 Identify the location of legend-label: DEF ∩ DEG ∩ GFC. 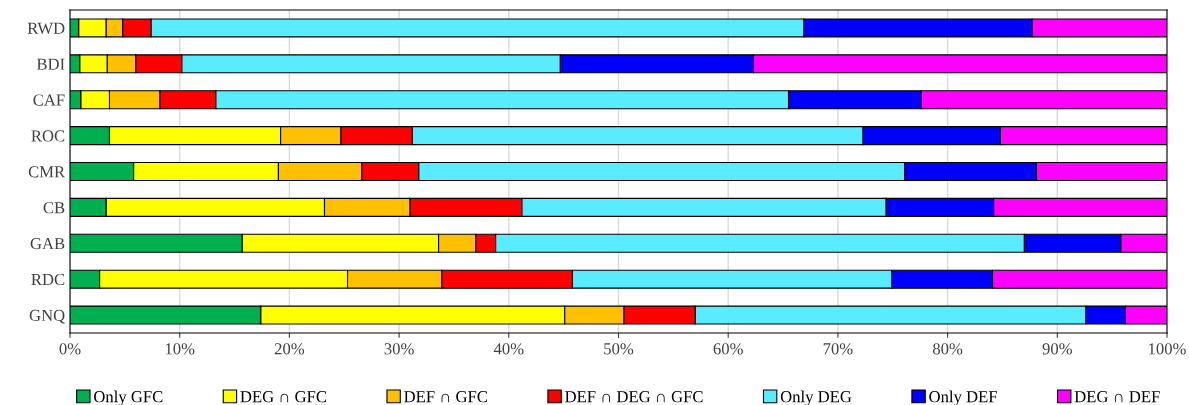
(634, 397).